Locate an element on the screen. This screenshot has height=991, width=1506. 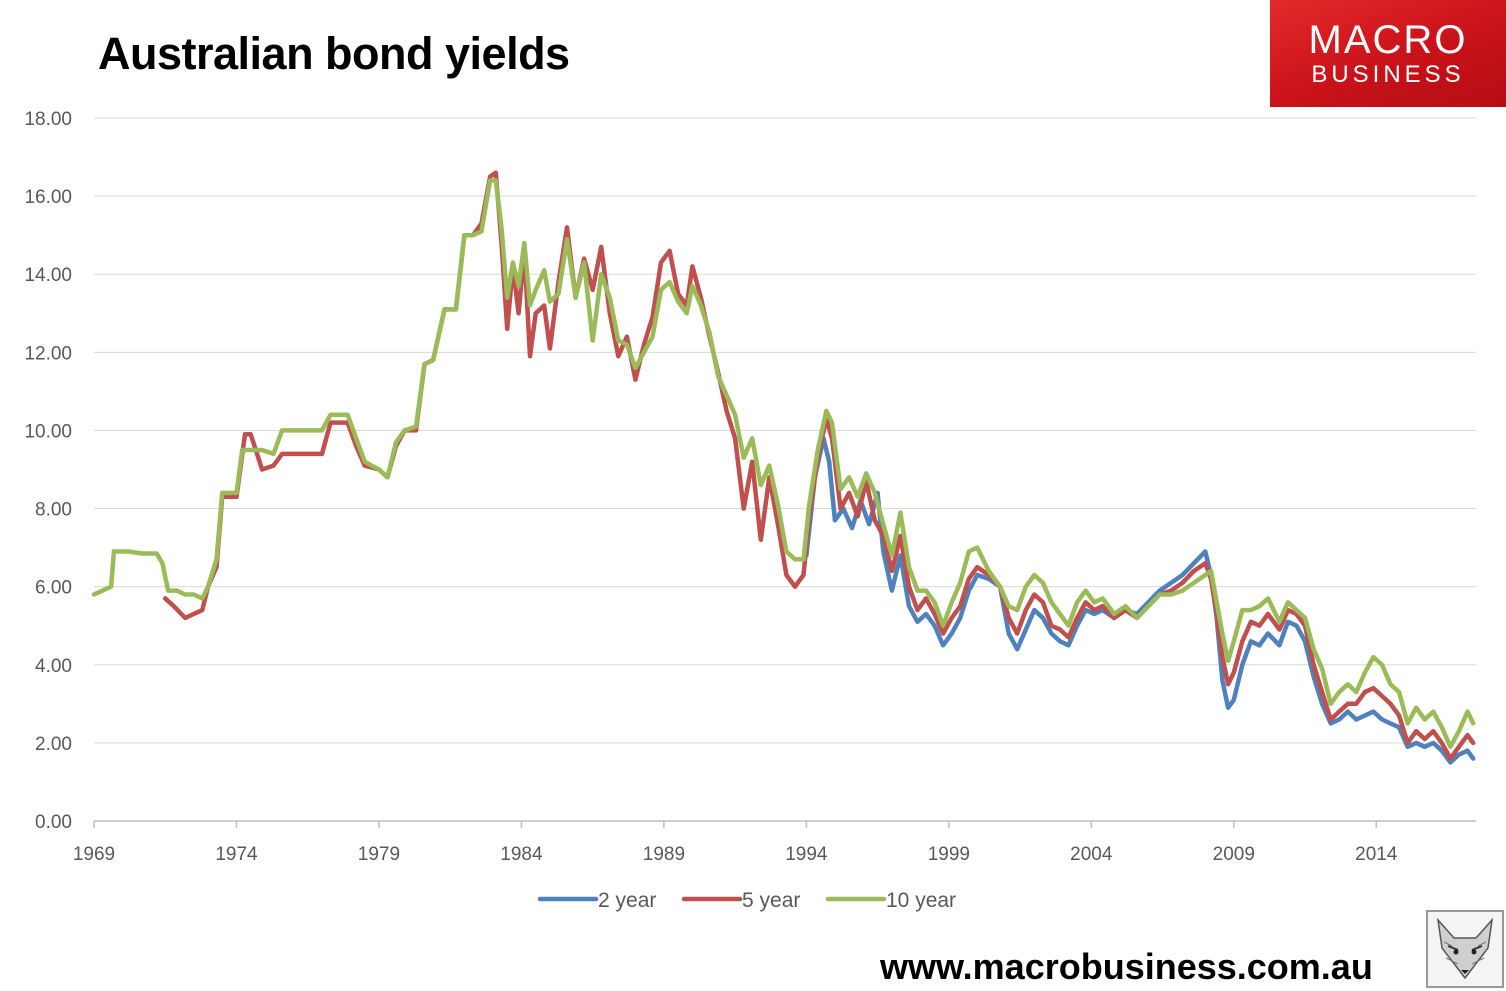
x-tick-label-1: 1974 is located at coordinates (236, 854).